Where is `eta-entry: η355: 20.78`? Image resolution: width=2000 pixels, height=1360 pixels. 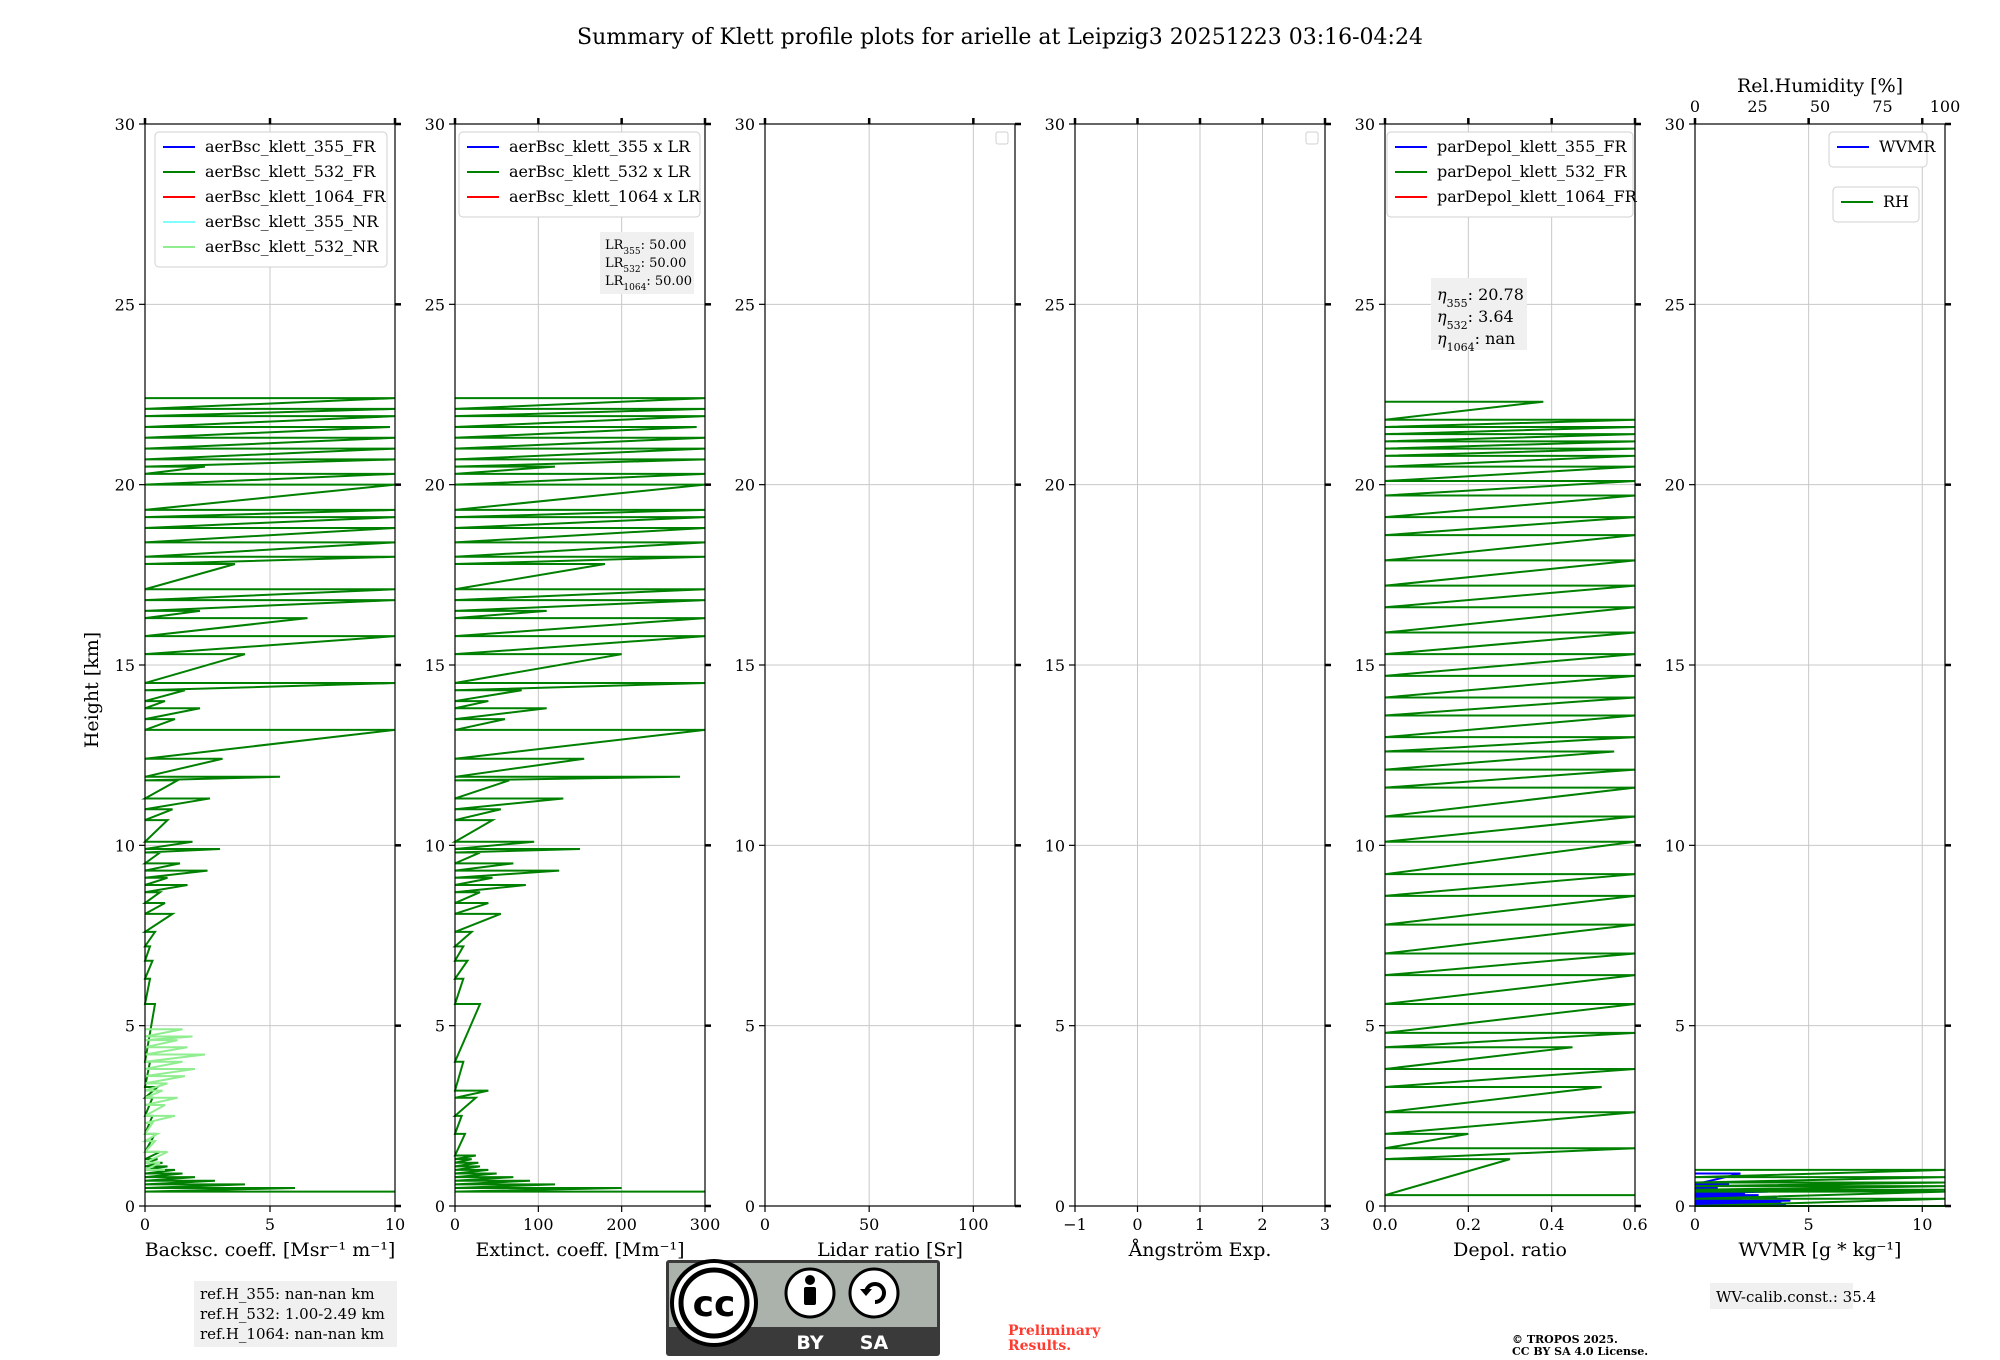 eta-entry: η355: 20.78 is located at coordinates (1480, 297).